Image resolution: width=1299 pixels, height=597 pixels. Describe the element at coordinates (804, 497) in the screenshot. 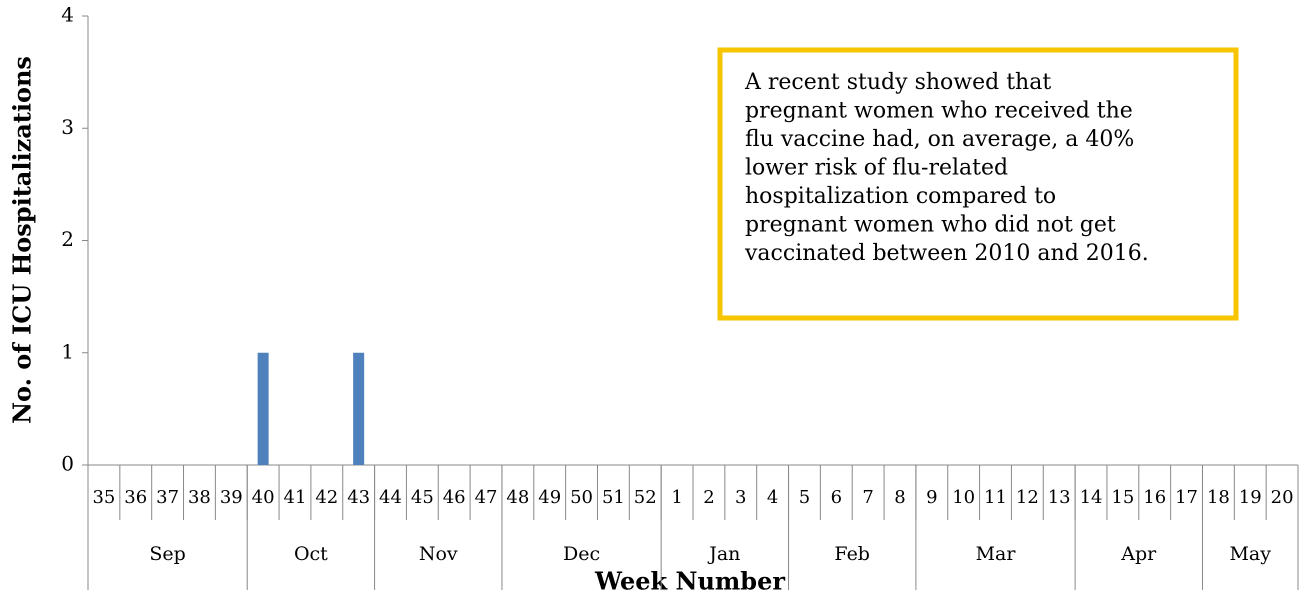

I see `x-tick-label: 5` at that location.